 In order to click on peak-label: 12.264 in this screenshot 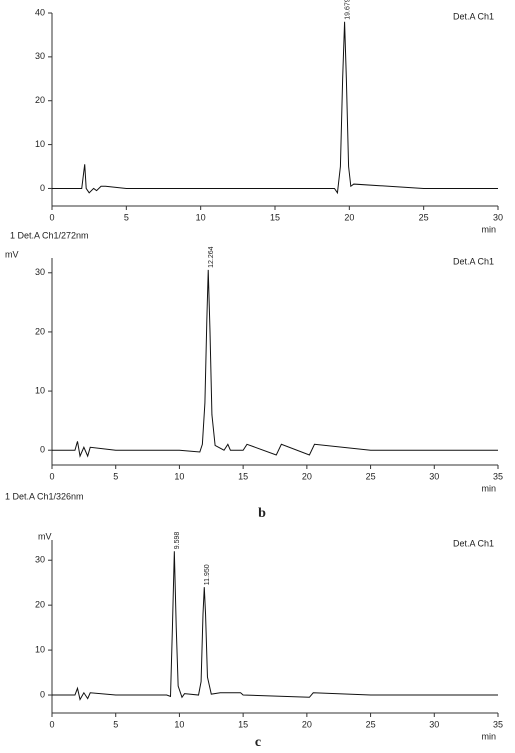, I will do `click(211, 257)`.